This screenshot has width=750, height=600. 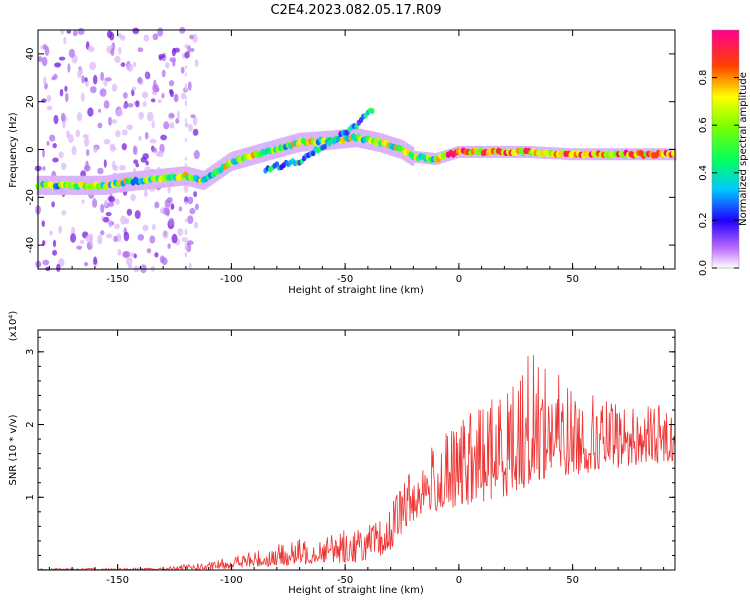 What do you see at coordinates (231, 580) in the screenshot?
I see `x-tick-label: -100` at bounding box center [231, 580].